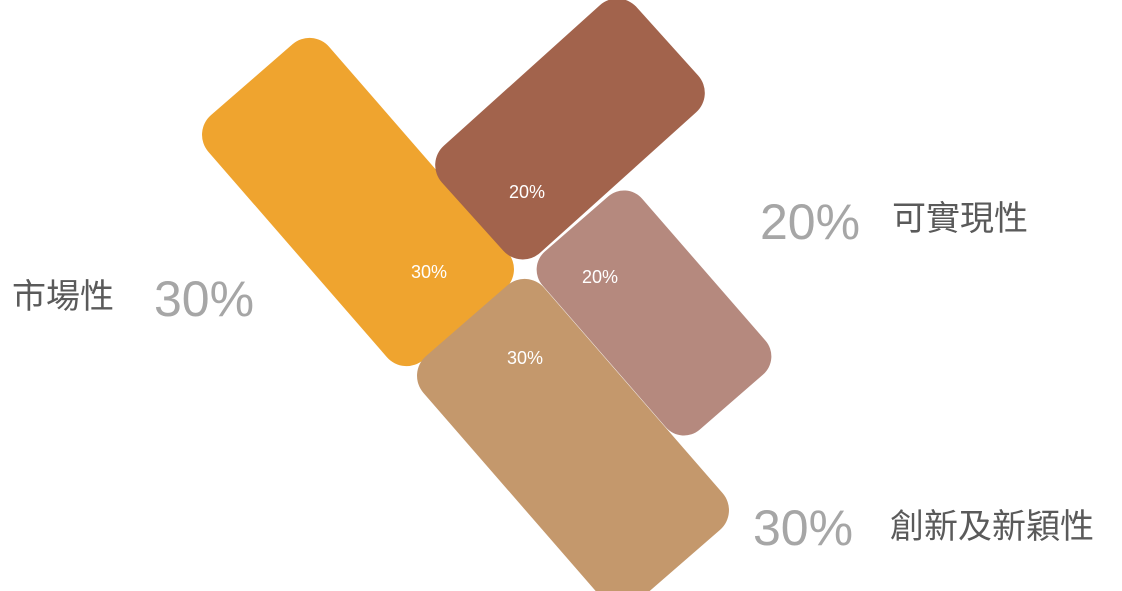 Image resolution: width=1122 pixels, height=591 pixels. Describe the element at coordinates (429, 272) in the screenshot. I see `tile-market-percent: 30%` at that location.